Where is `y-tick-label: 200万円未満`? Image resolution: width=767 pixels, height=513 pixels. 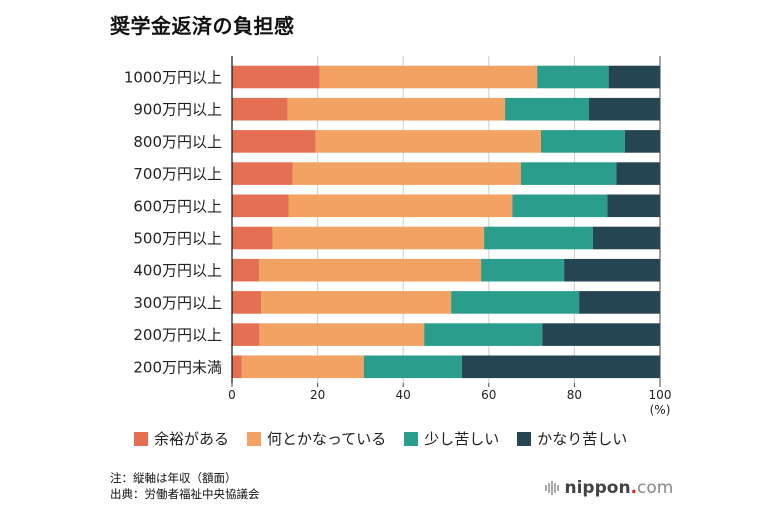 y-tick-label: 200万円未満 is located at coordinates (177, 367).